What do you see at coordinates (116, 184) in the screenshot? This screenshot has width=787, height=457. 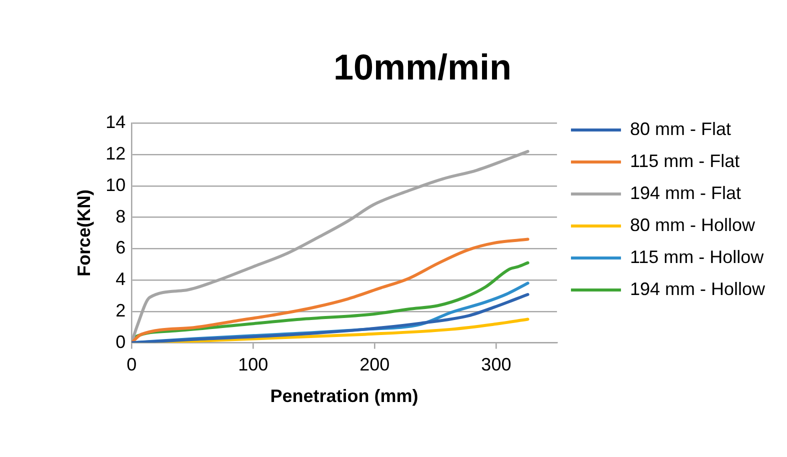 I see `y-tick-label: 10` at bounding box center [116, 184].